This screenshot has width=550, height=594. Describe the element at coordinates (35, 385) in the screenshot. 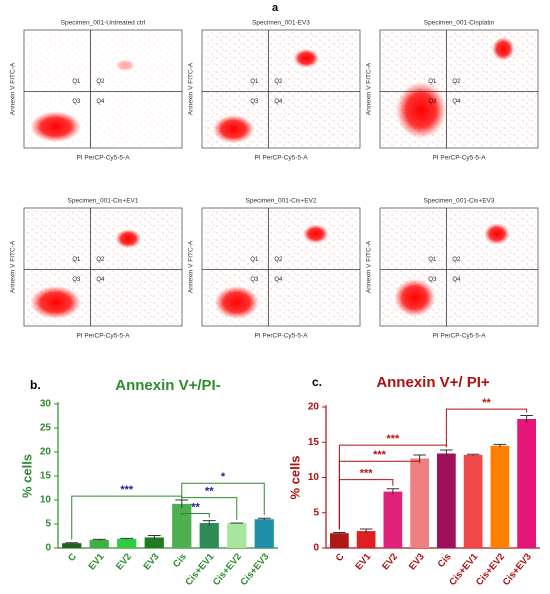

I see `panel-label: b.` at that location.